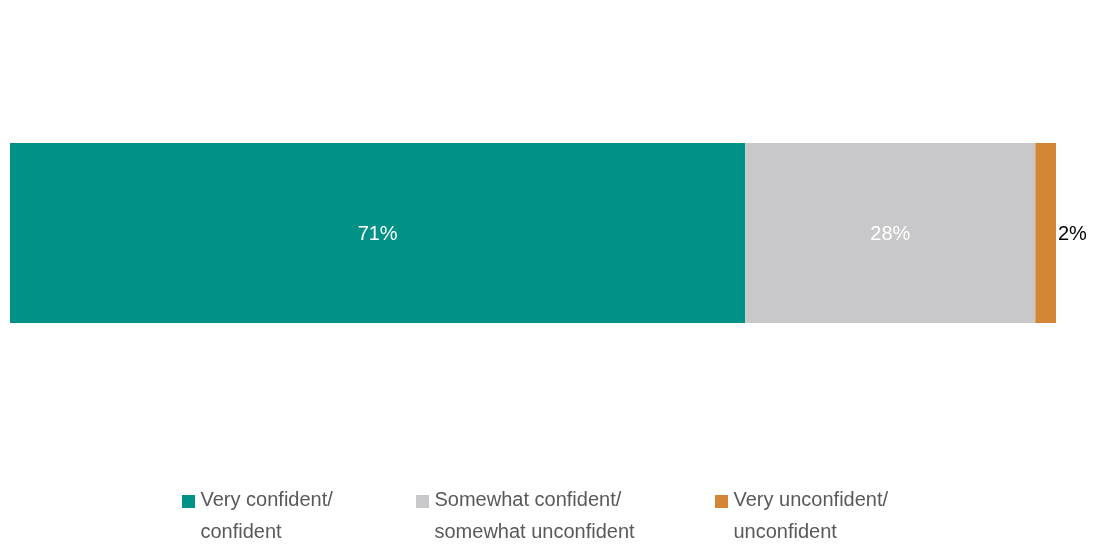  Describe the element at coordinates (811, 515) in the screenshot. I see `legend-label: Very unconfident/ unconfident` at that location.